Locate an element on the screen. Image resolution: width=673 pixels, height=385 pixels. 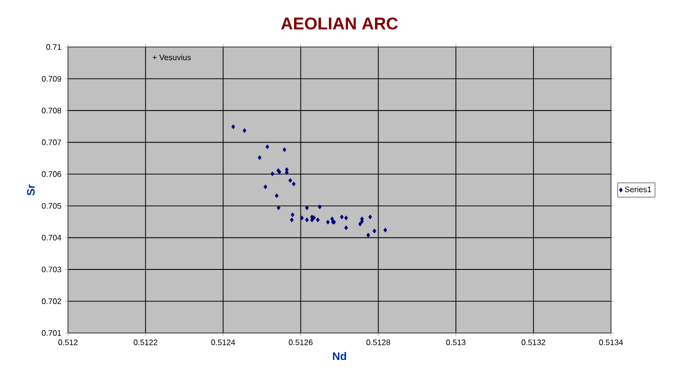
x-axis-title: Nd is located at coordinates (339, 356).